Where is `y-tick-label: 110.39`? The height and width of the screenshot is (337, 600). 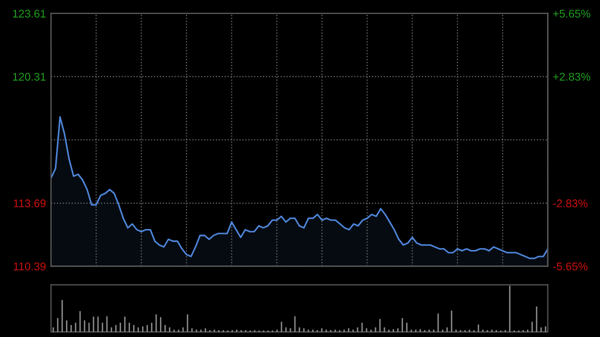 y-tick-label: 110.39 is located at coordinates (30, 266).